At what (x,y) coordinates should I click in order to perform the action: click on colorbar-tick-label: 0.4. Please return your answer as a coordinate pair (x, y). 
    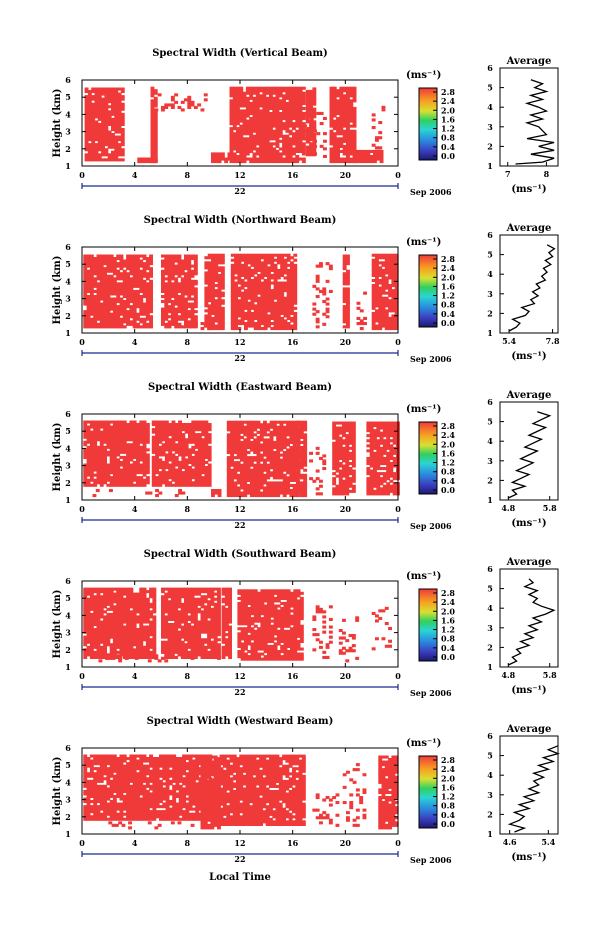
    Looking at the image, I should click on (448, 147).